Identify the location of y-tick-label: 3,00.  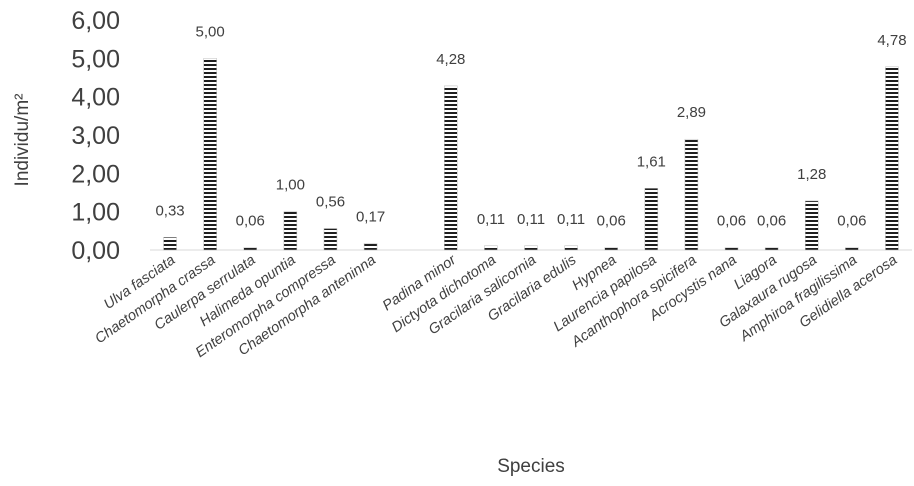
(95, 136).